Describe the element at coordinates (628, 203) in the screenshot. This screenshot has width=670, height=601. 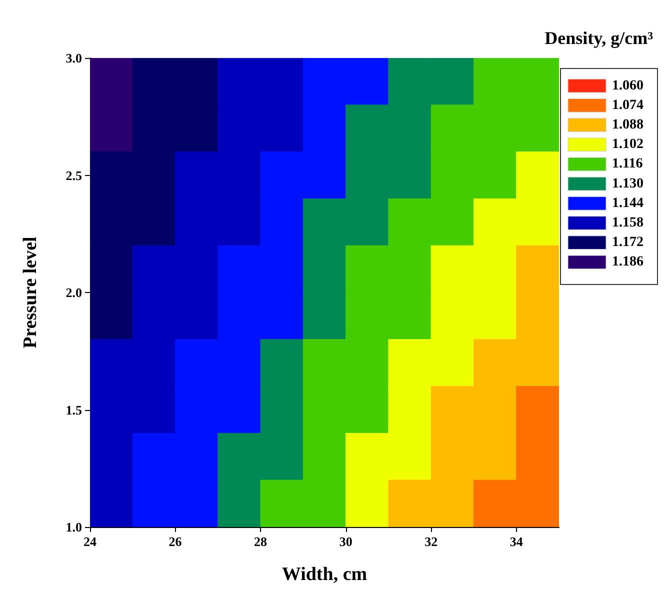
I see `color-bar-label: 1.144` at that location.